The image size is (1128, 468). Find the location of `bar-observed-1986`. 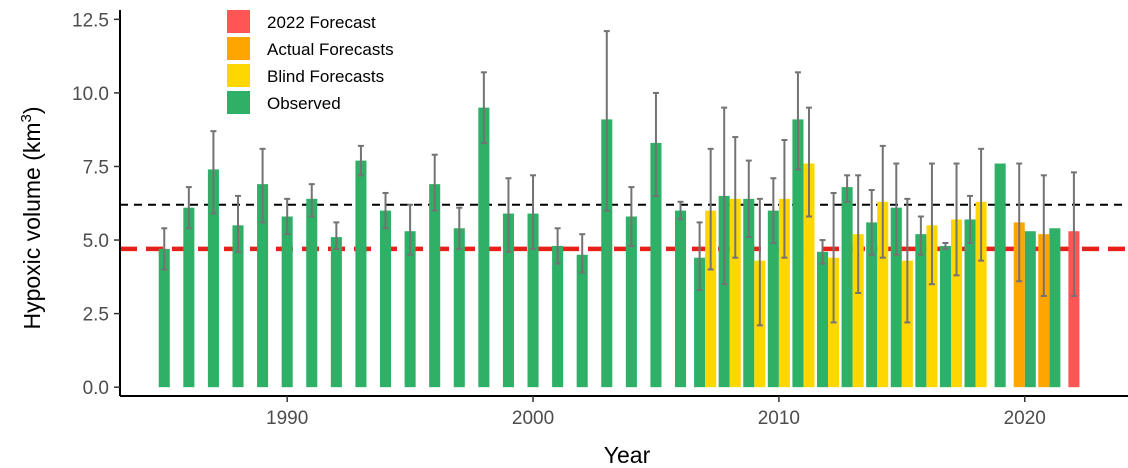

bar-observed-1986 is located at coordinates (189, 297).